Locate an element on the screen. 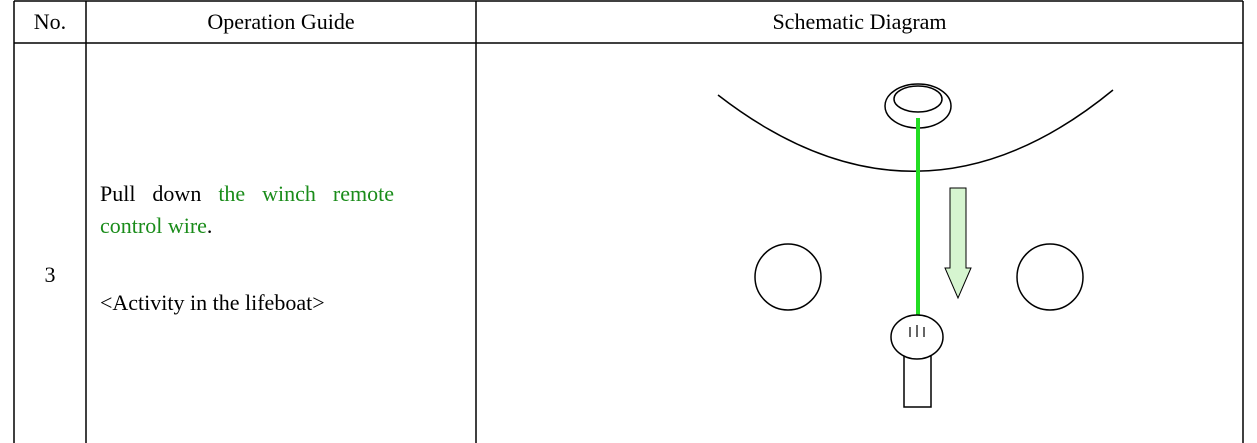  guide-note: <Activity in the lifeboat> is located at coordinates (212, 302).